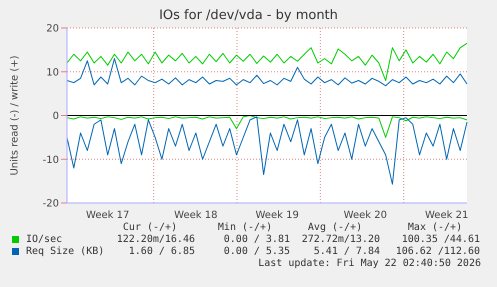 The image size is (497, 287). What do you see at coordinates (55, 116) in the screenshot?
I see `y-tick-label: 0` at bounding box center [55, 116].